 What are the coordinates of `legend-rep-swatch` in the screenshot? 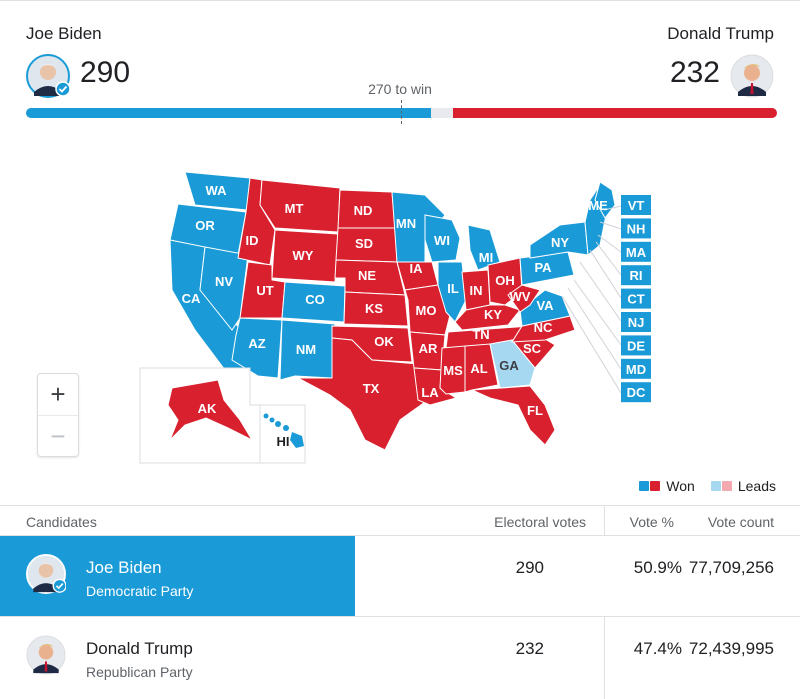 It's located at (655, 486).